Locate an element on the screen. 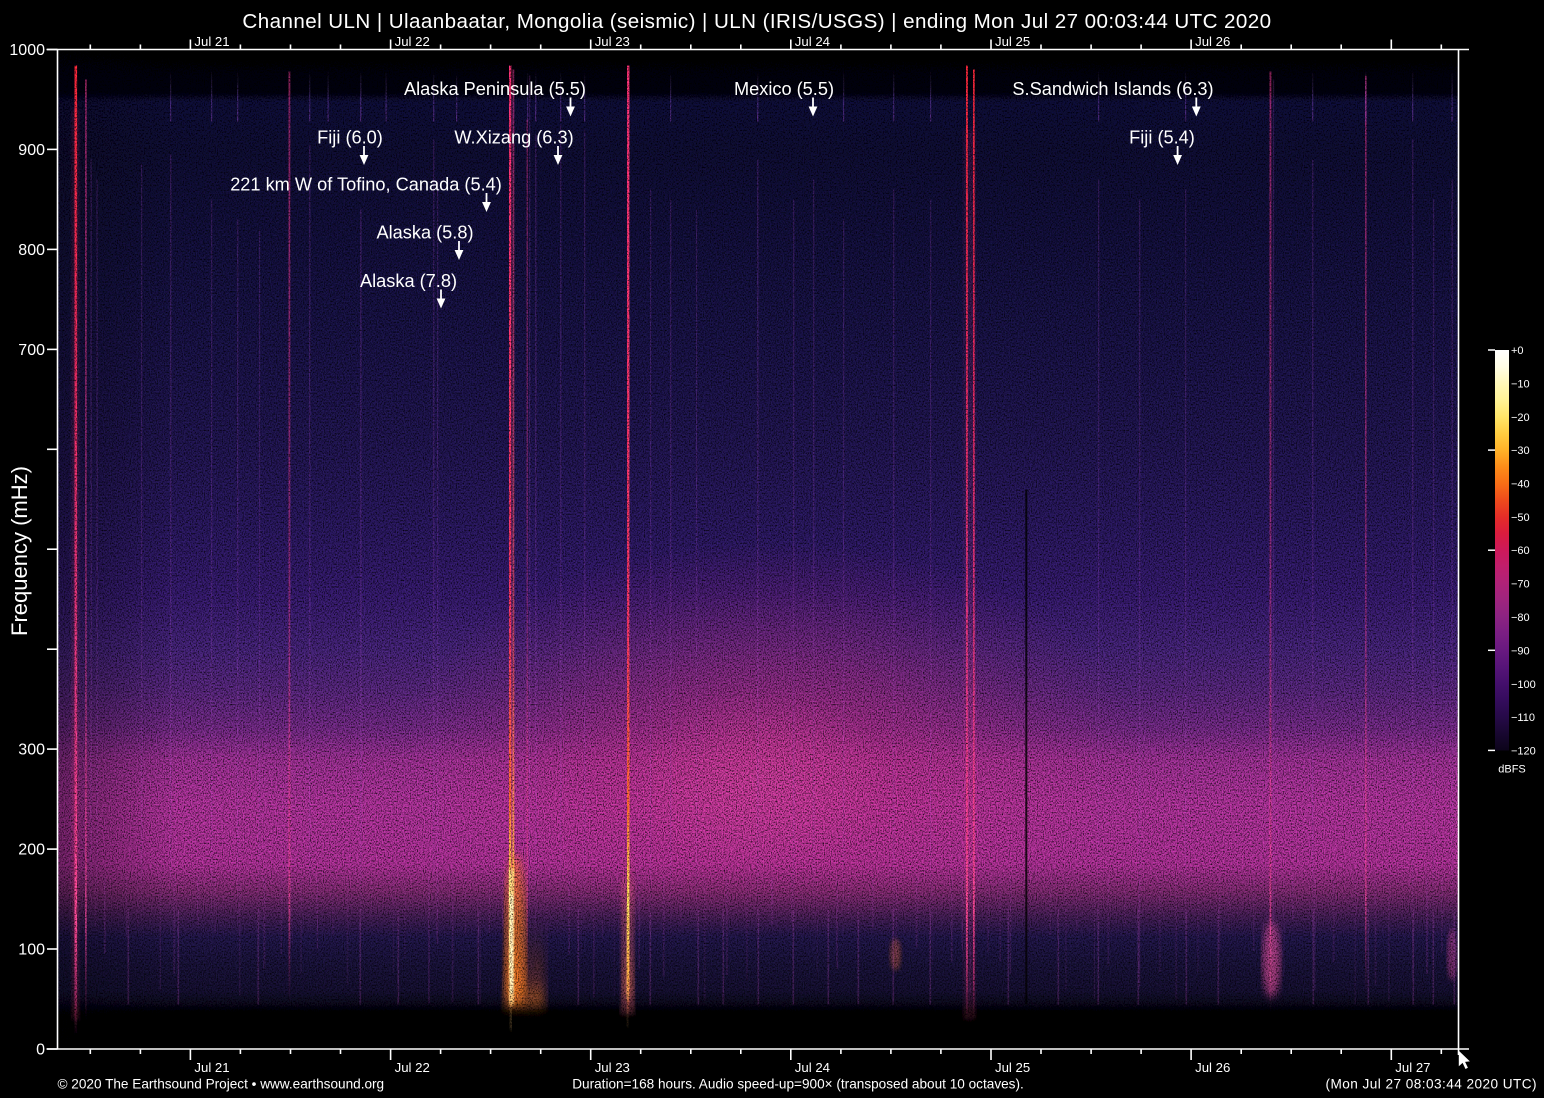  svg-text: 0 is located at coordinates (40, 1050).